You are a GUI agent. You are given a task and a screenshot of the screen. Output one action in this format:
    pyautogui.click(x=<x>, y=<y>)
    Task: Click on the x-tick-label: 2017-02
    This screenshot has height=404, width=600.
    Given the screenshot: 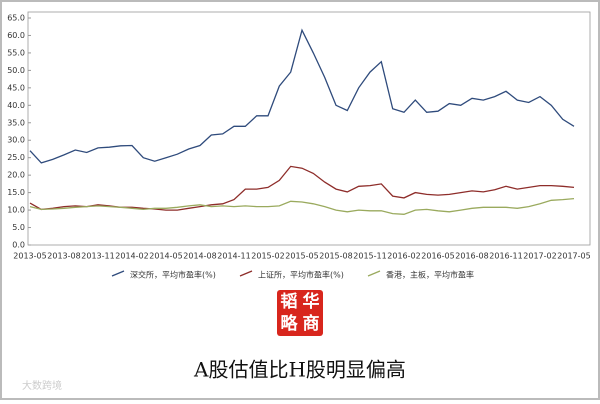 What is the action you would take?
    pyautogui.click(x=539, y=256)
    